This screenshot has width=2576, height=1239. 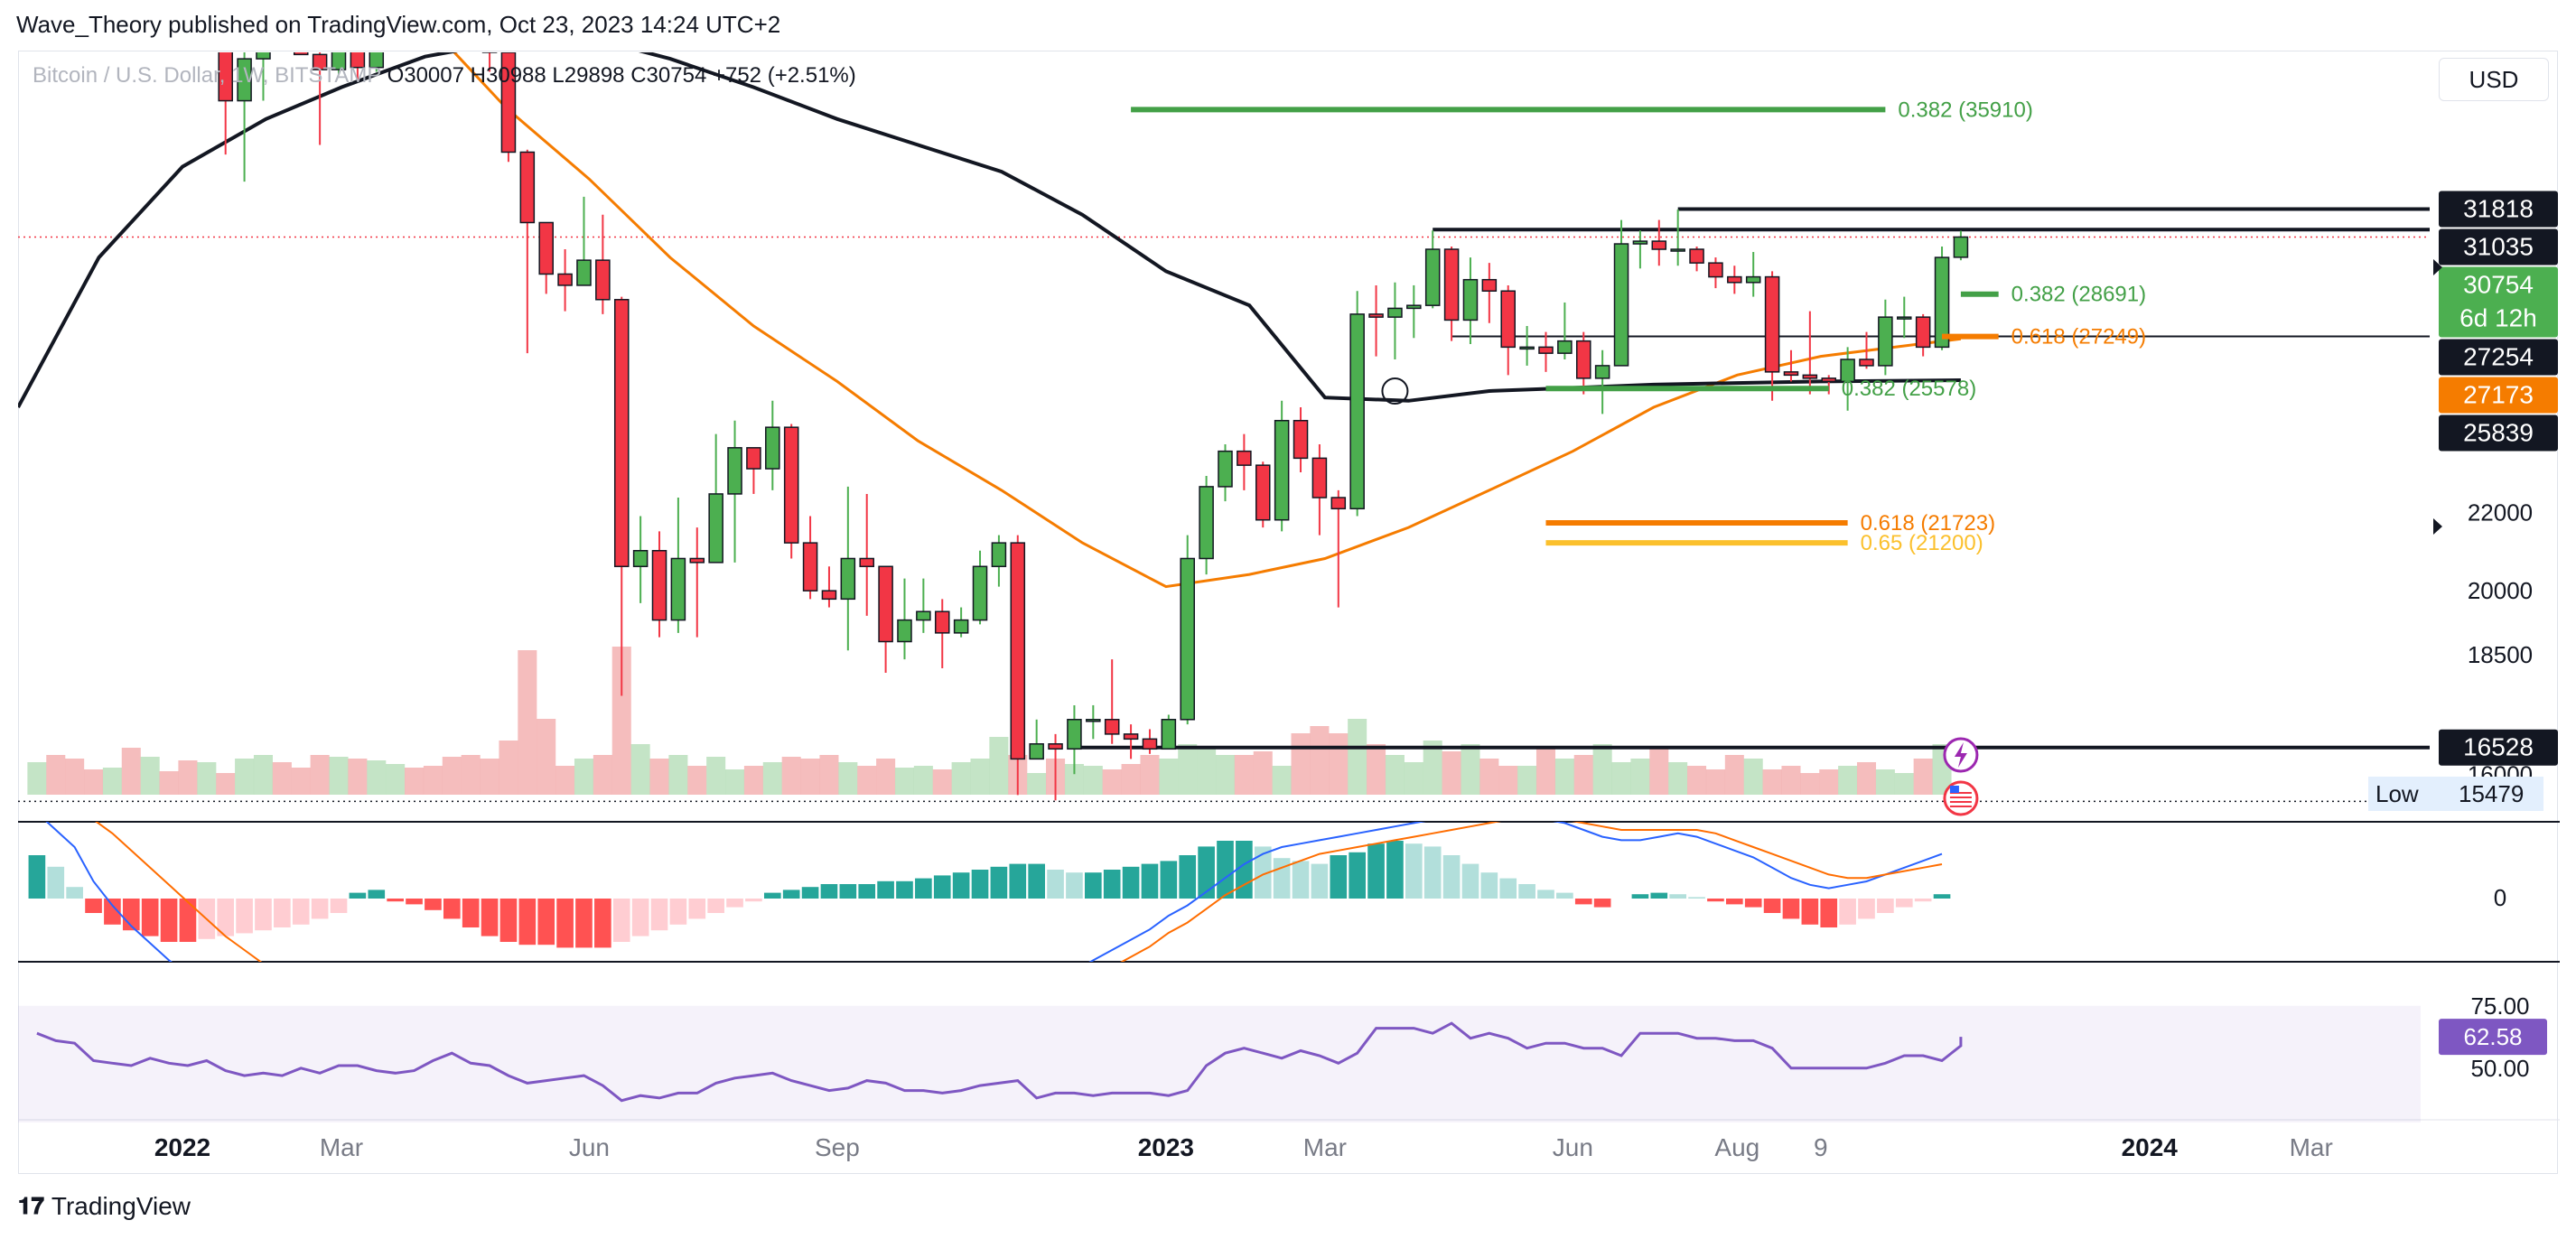 What do you see at coordinates (2493, 1037) in the screenshot?
I see `rsi-value-tag` at bounding box center [2493, 1037].